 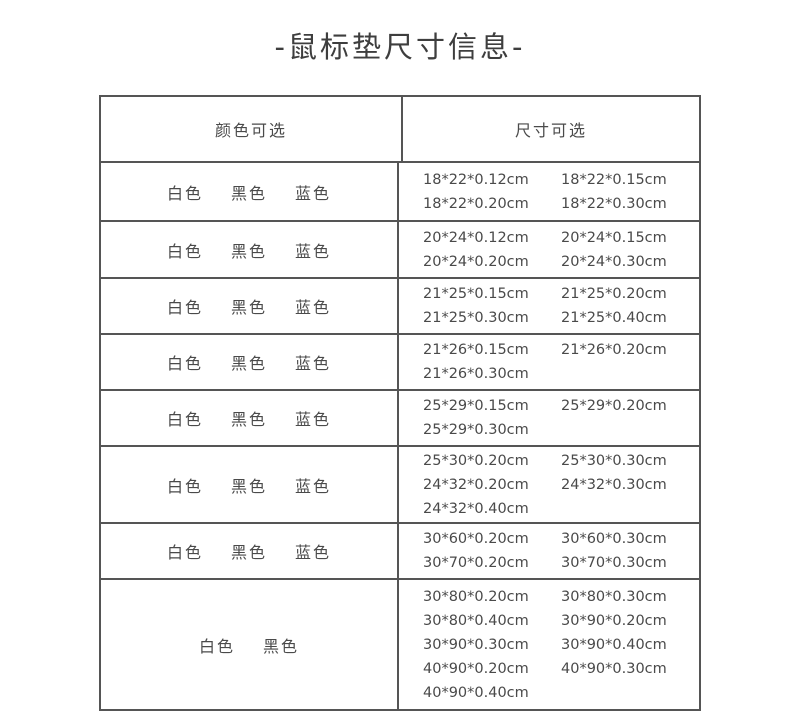 What do you see at coordinates (614, 460) in the screenshot?
I see `size-option: 25*30*0.30cm` at bounding box center [614, 460].